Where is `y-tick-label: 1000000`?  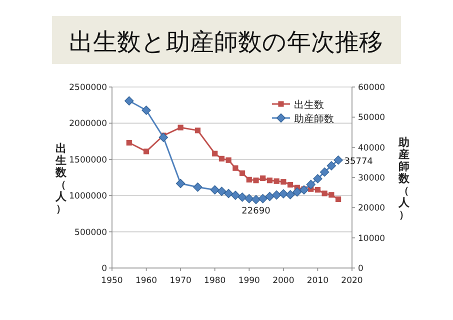 y-tick-label: 1000000 is located at coordinates (88, 197).